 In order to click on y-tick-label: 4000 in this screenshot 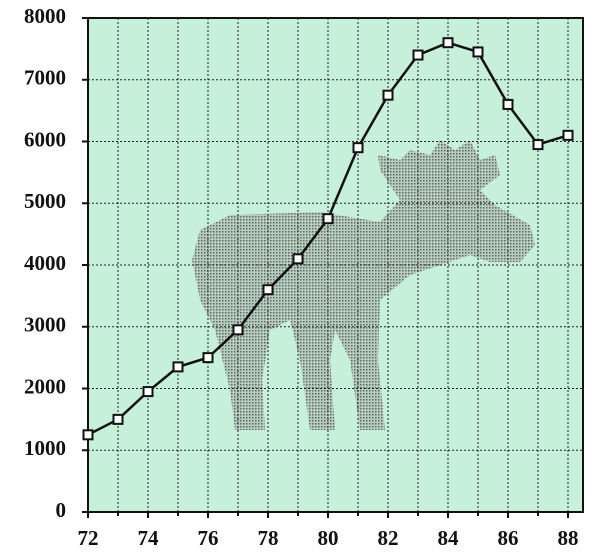, I will do `click(45, 263)`.